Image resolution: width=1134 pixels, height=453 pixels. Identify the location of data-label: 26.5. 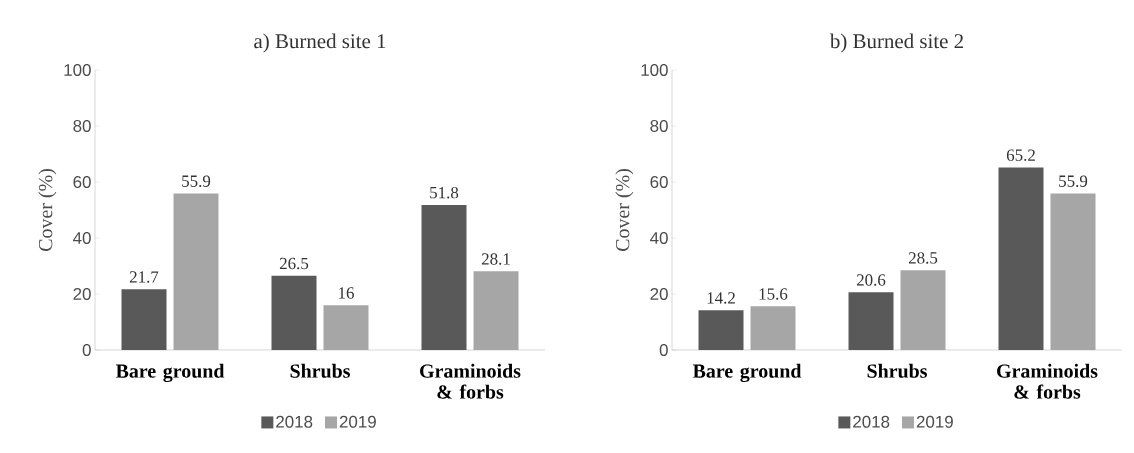
(294, 263).